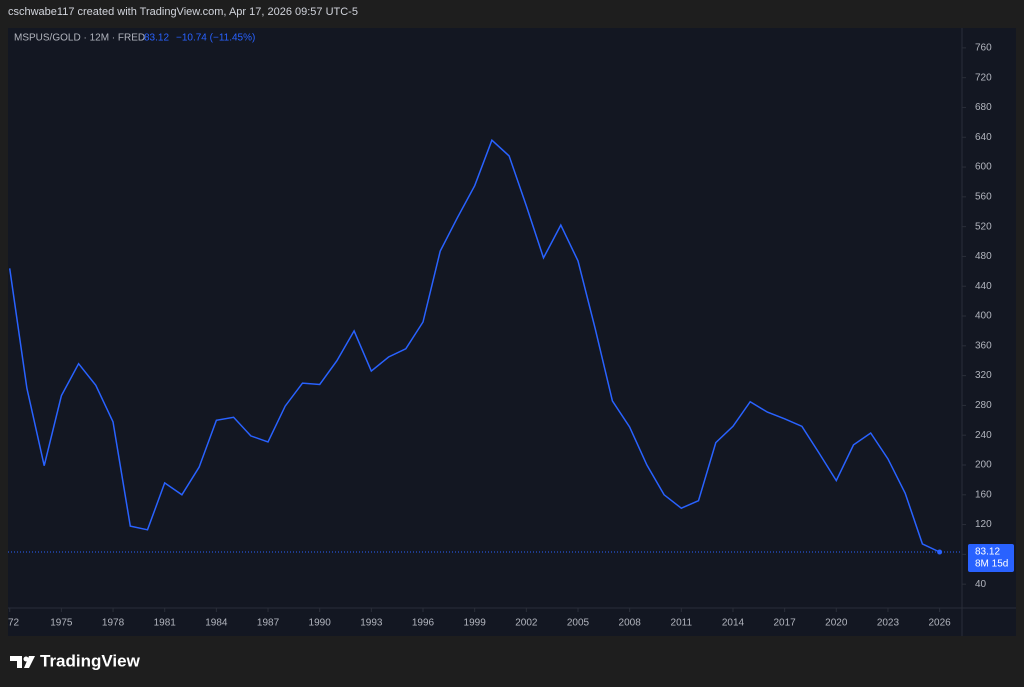 This screenshot has height=687, width=1024. Describe the element at coordinates (475, 623) in the screenshot. I see `x-tick-label: 1999` at that location.